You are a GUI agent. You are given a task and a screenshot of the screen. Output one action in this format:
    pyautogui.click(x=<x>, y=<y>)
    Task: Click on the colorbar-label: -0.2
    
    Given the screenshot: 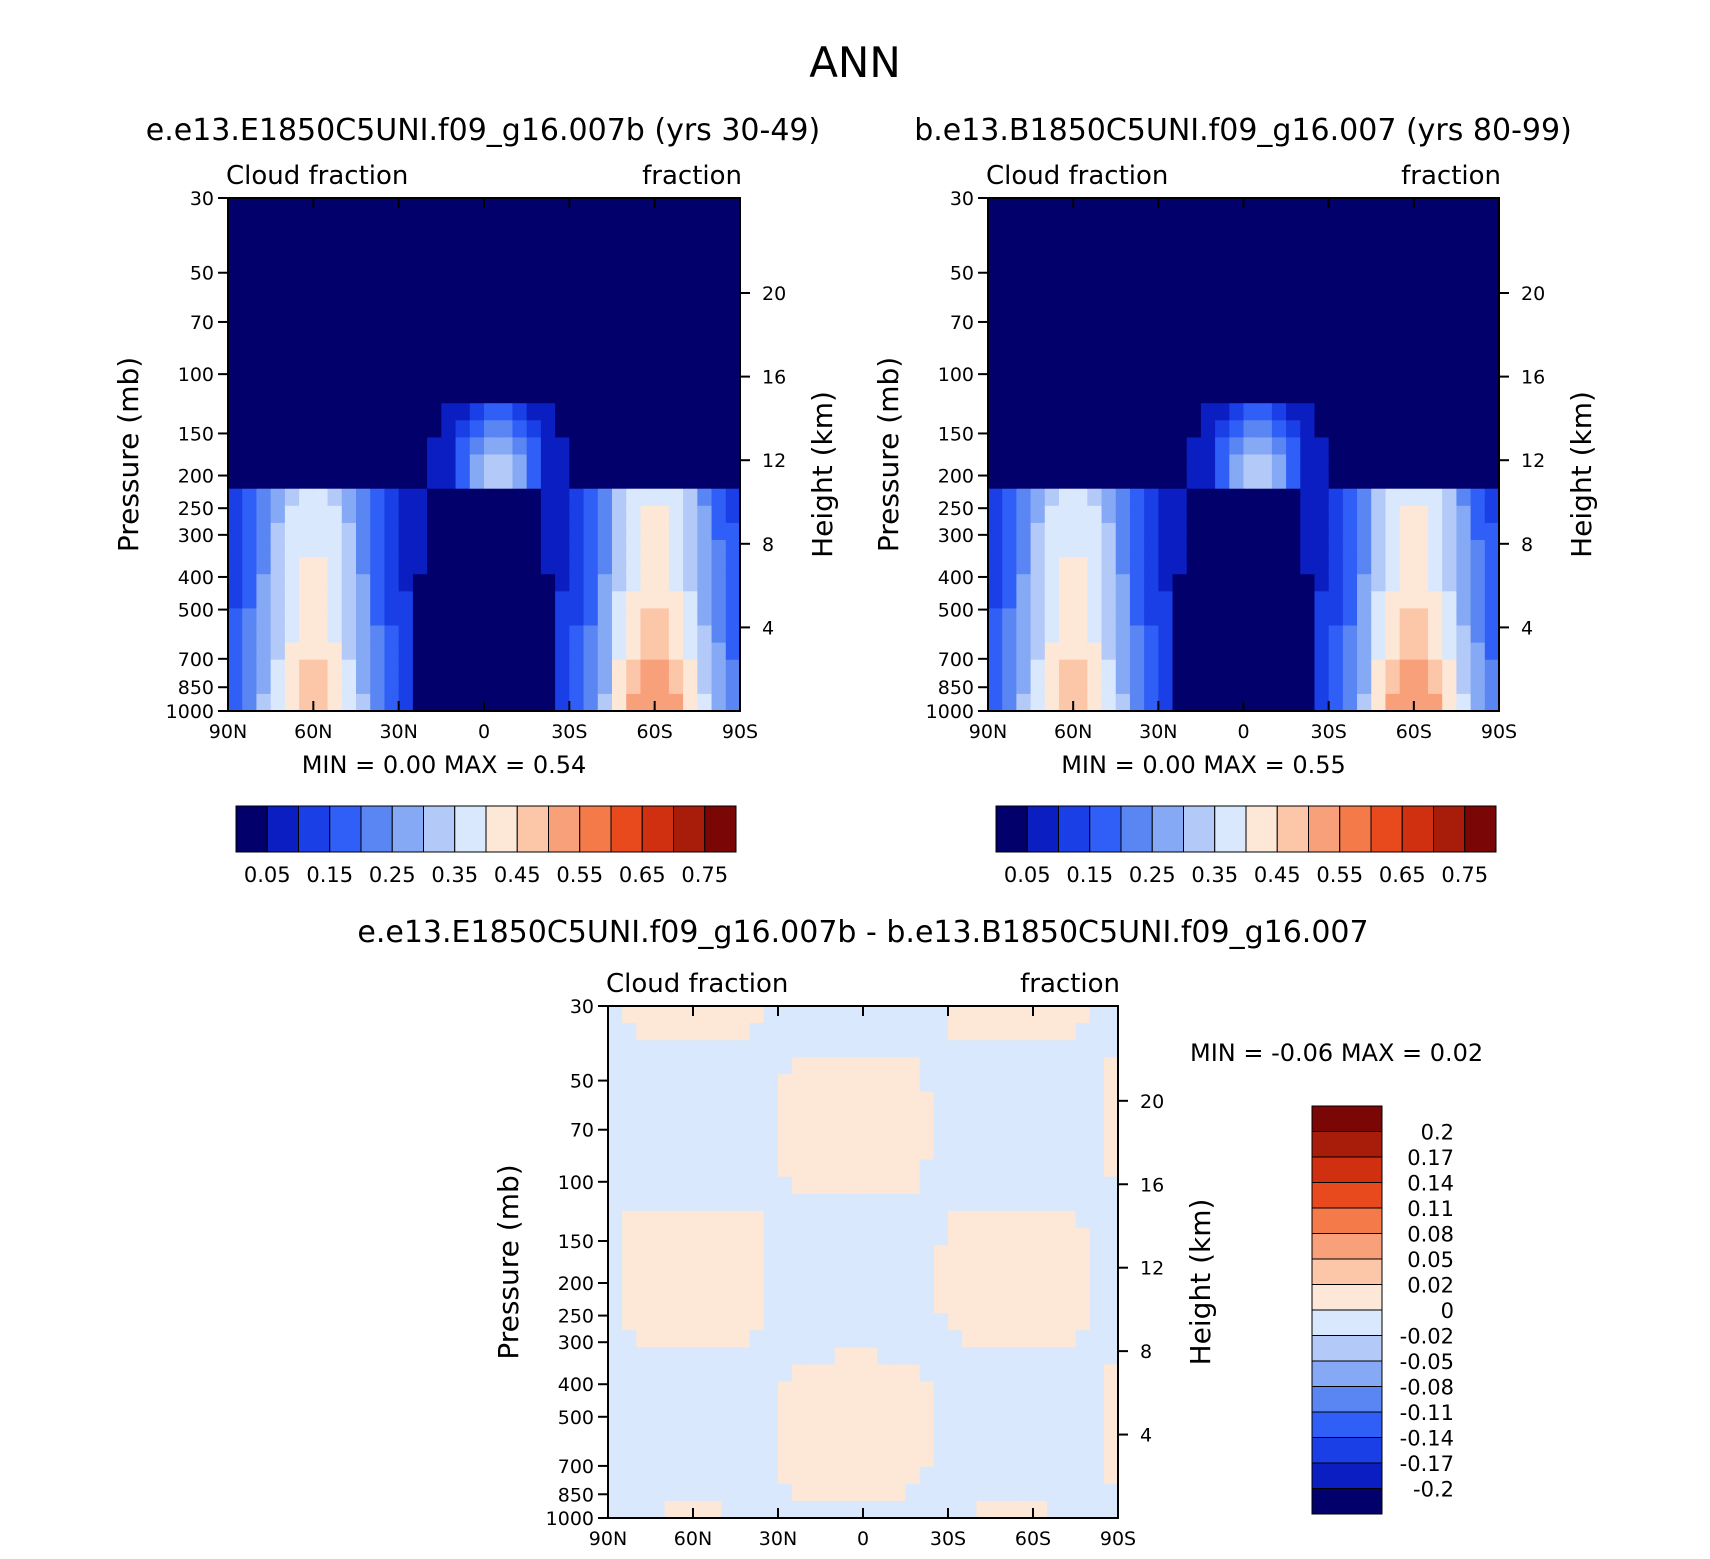 What is the action you would take?
    pyautogui.click(x=1433, y=1490)
    